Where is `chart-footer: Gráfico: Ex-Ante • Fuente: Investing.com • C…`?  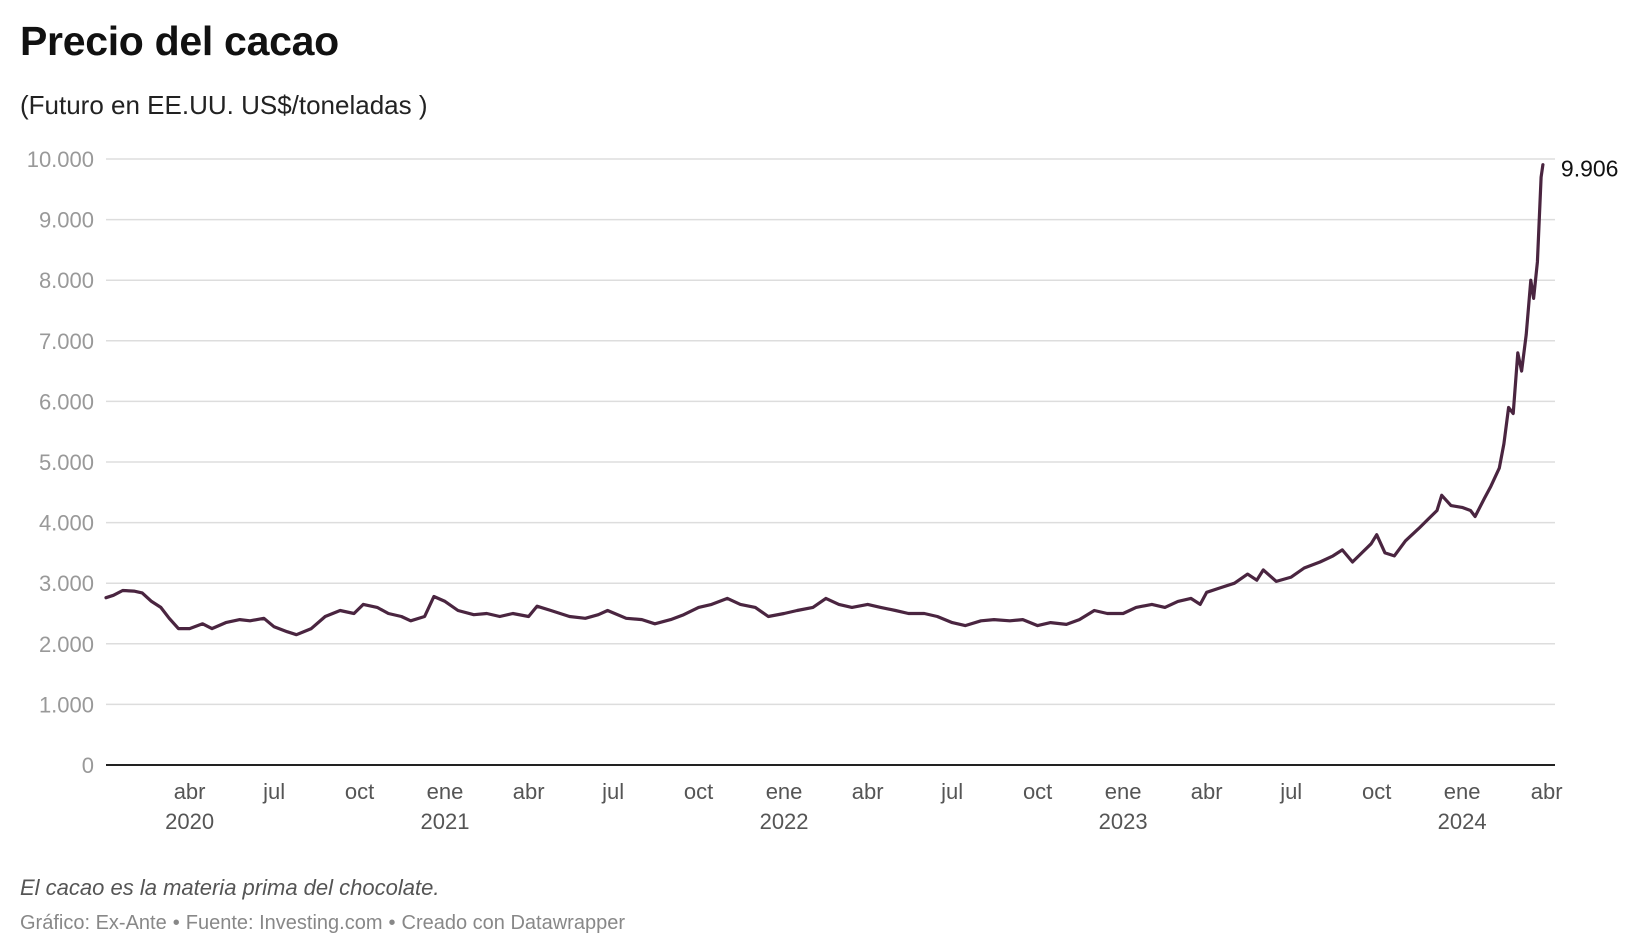 chart-footer: Gráfico: Ex-Ante • Fuente: Investing.com • C… is located at coordinates (322, 923).